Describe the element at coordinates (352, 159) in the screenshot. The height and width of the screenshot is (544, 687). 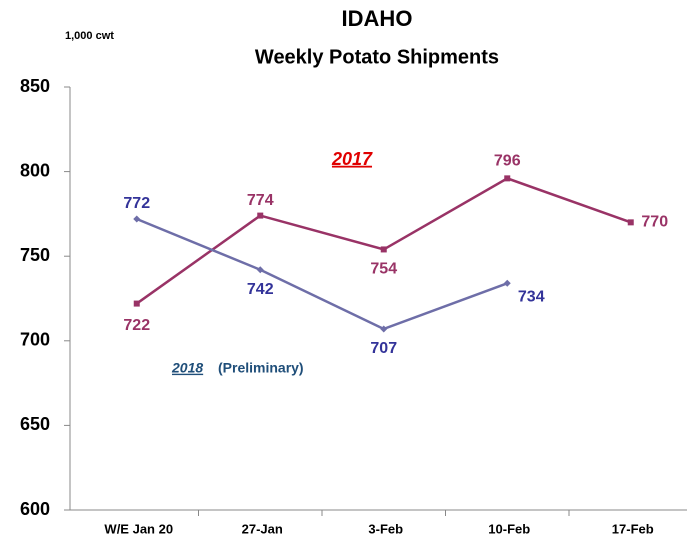
I see `series-label-2017: 2017` at that location.